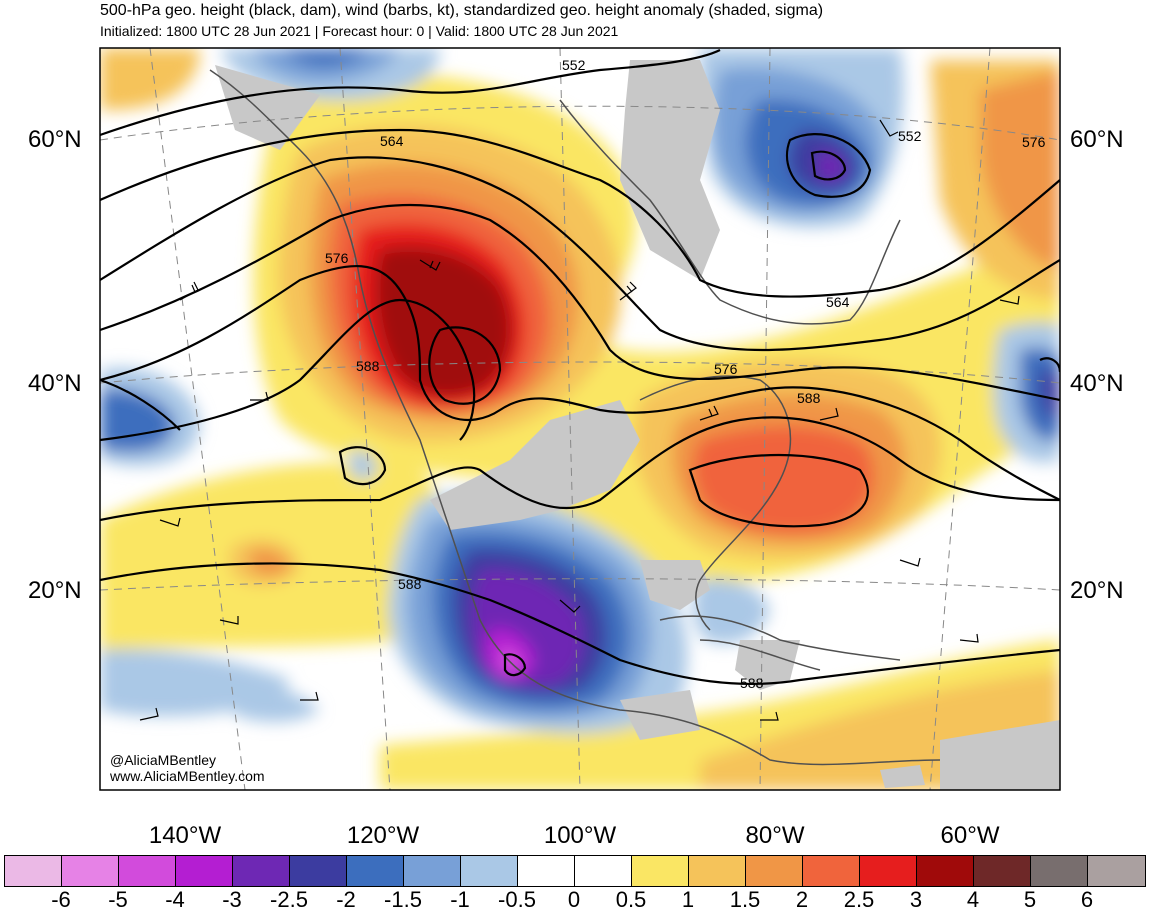 The image size is (1160, 913). Describe the element at coordinates (745, 899) in the screenshot. I see `colorbar-tick-label: 1.5` at that location.